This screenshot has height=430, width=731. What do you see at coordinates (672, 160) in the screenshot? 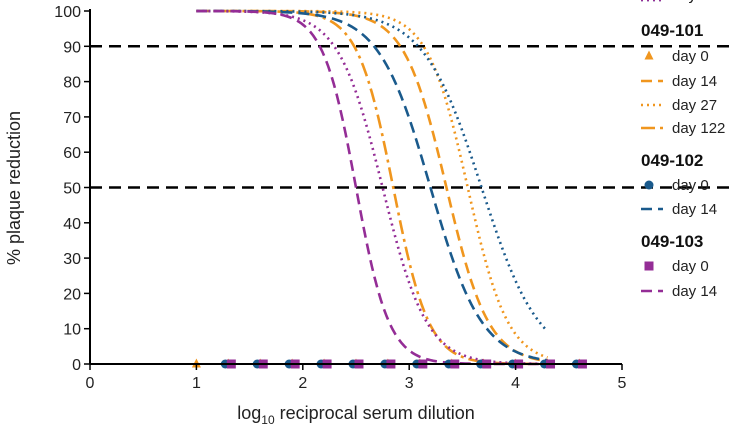
I see `legend-group-049-102: 049-102` at bounding box center [672, 160].